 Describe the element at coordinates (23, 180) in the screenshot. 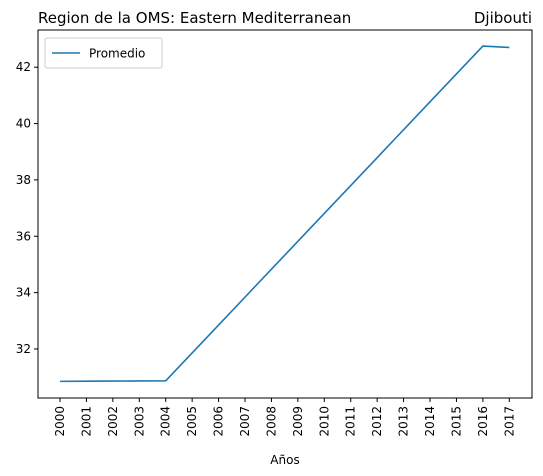

I see `y-tick-label: 38` at that location.